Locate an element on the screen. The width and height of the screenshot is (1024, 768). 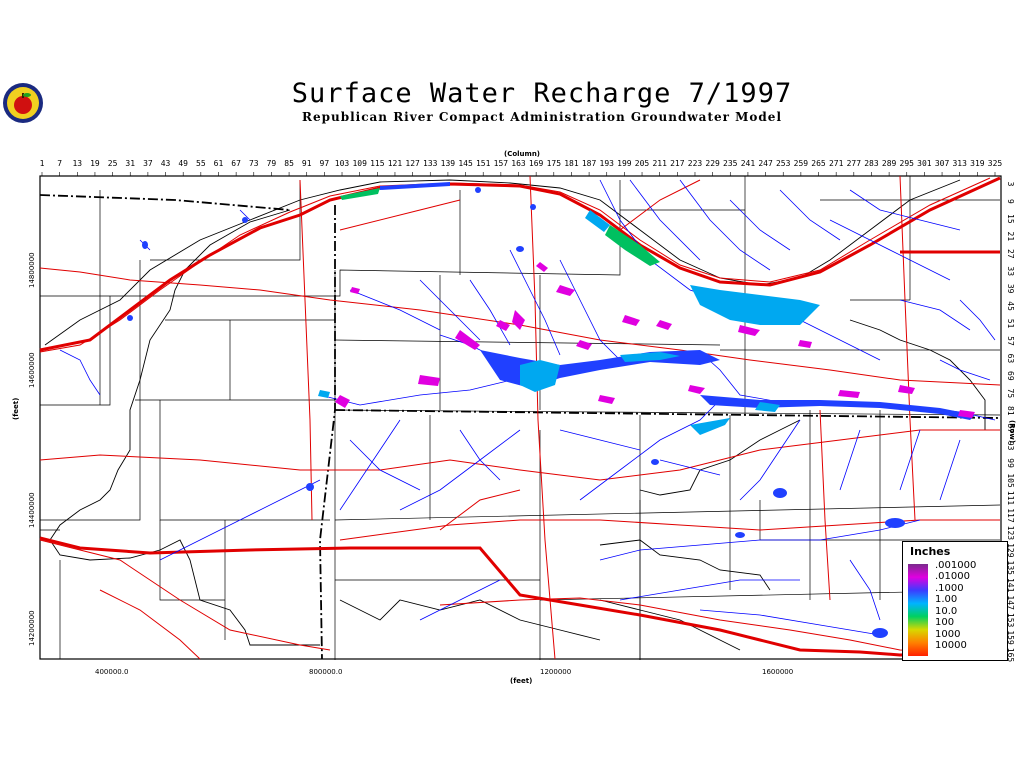
column-label: 127 is located at coordinates (412, 163).